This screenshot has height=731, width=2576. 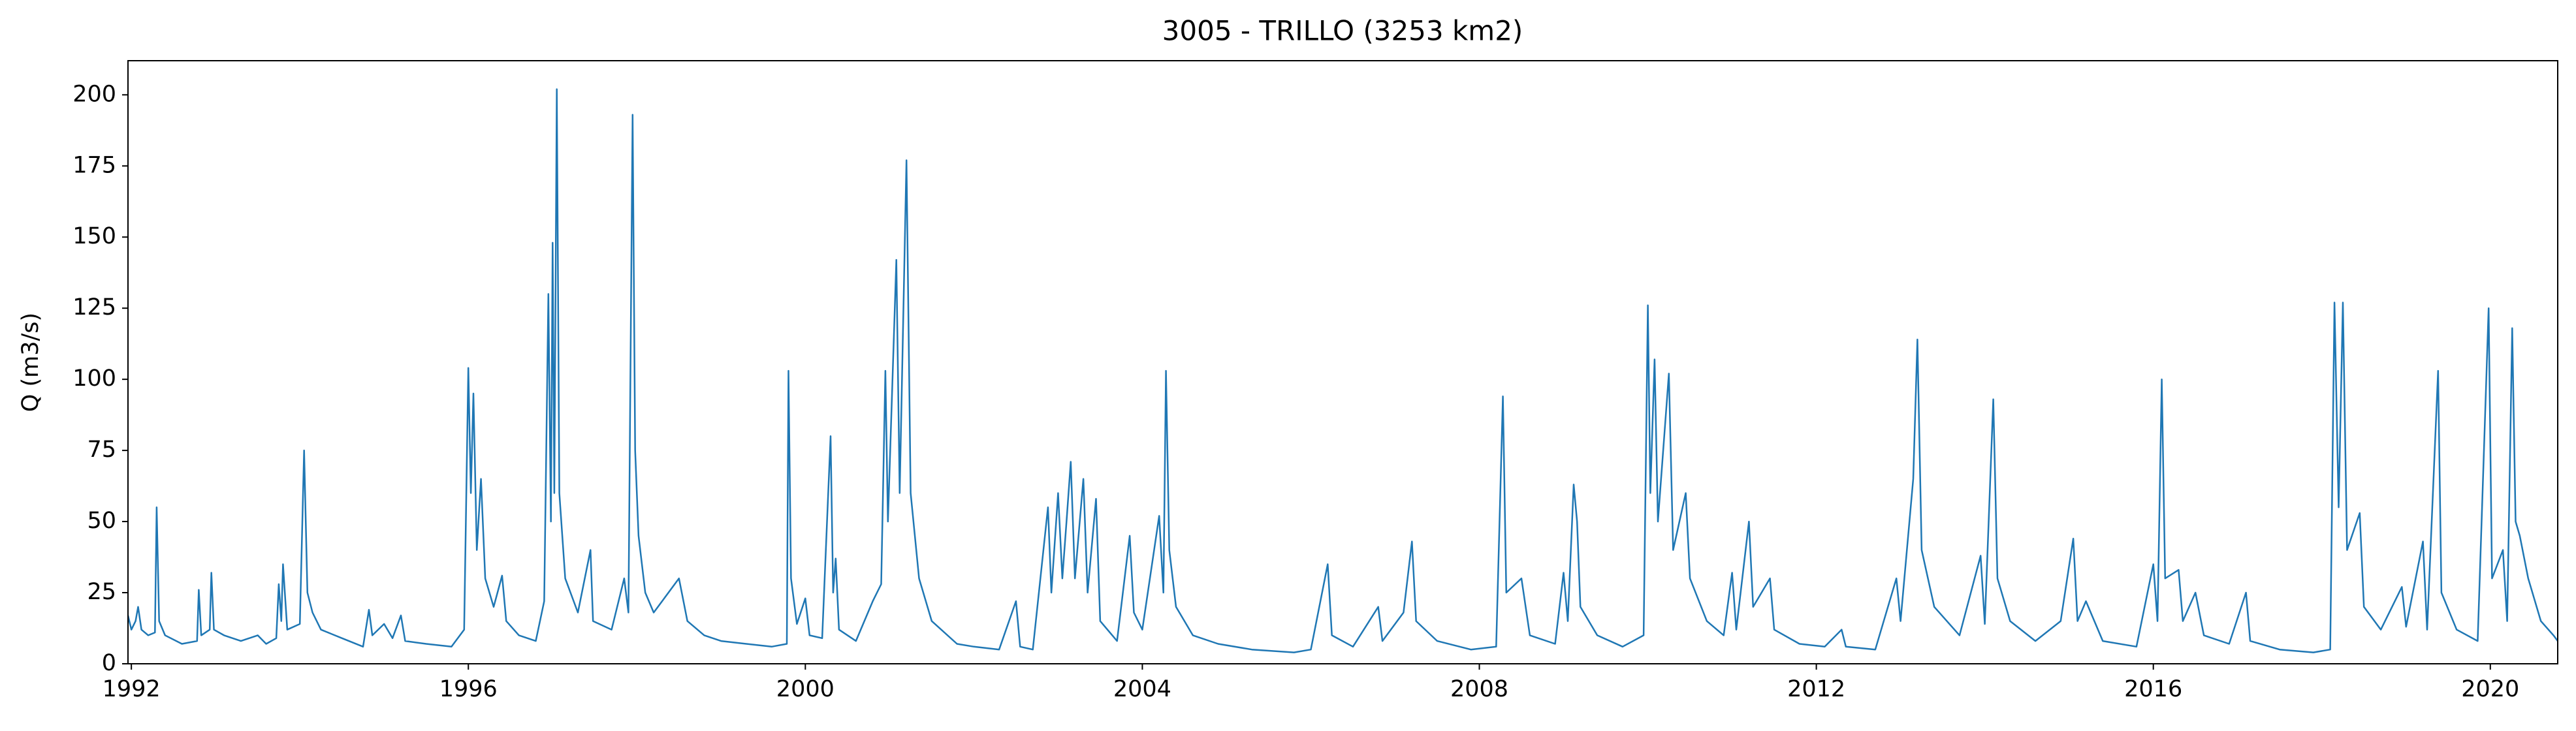 What do you see at coordinates (2490, 689) in the screenshot?
I see `x-tick-label: 2020` at bounding box center [2490, 689].